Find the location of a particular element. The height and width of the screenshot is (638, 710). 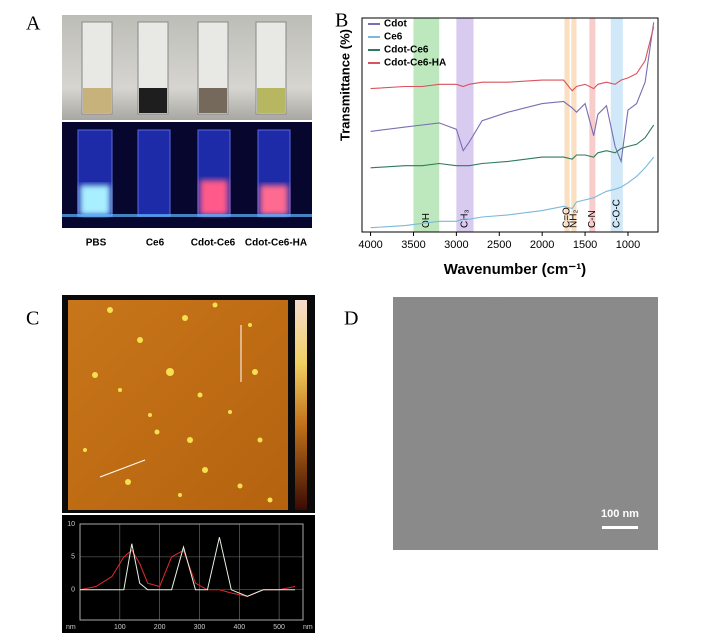

band-label: C=O is located at coordinates (567, 217).